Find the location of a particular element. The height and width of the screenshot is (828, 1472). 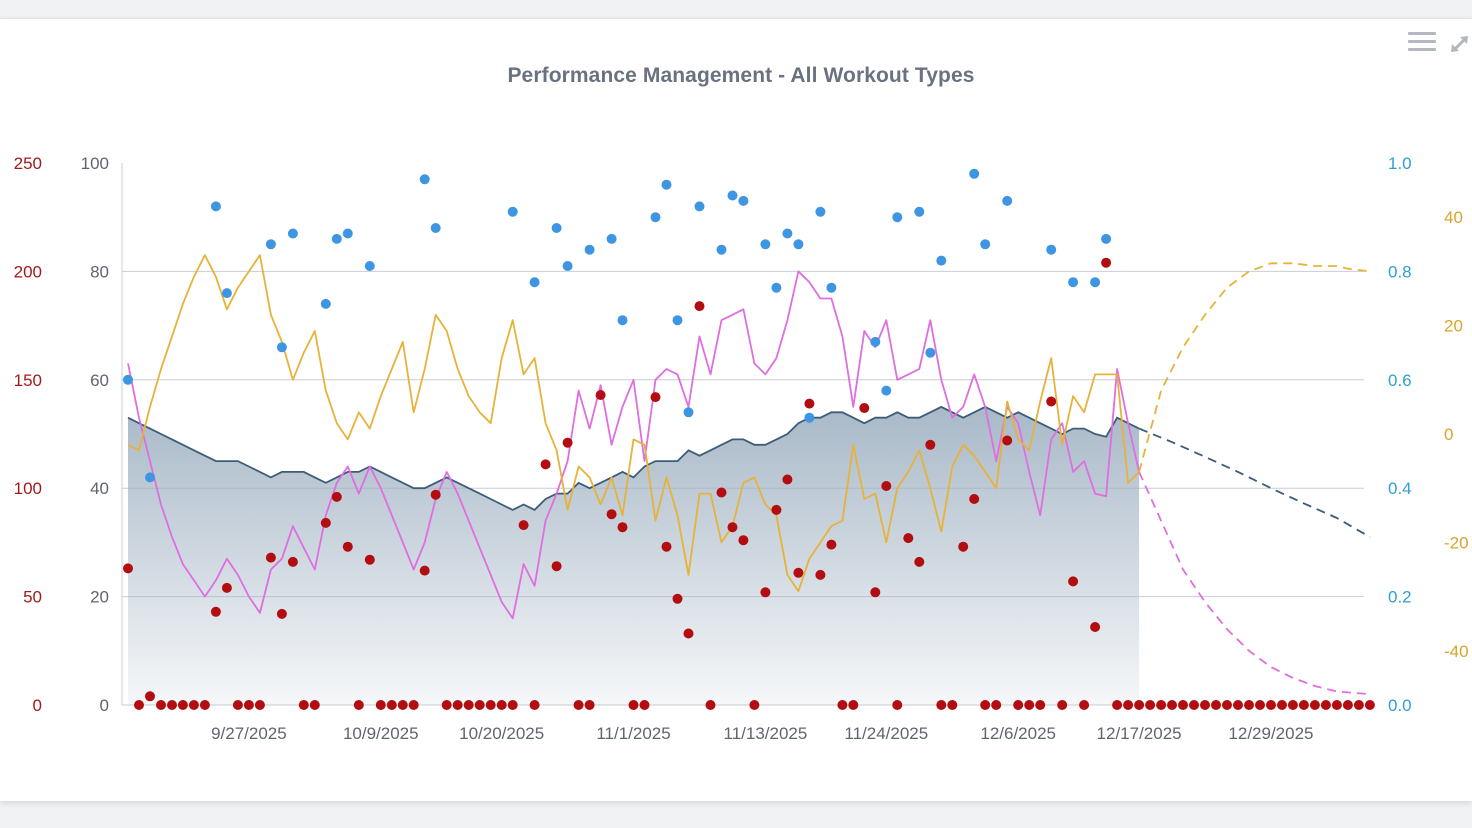

intensity-axis-tick: 0.4 is located at coordinates (1400, 488).